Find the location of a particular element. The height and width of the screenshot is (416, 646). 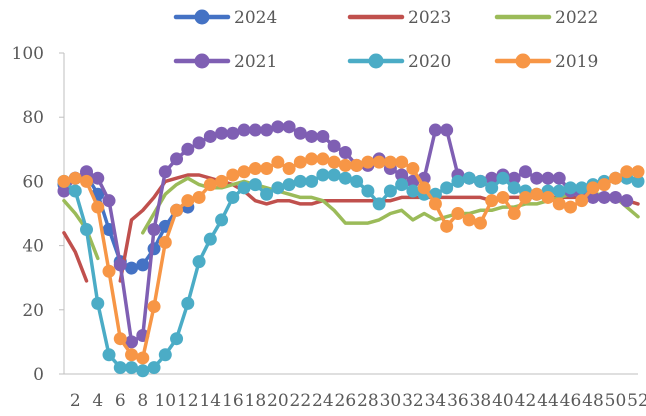

y-tick-label: 100 is located at coordinates (28, 54).